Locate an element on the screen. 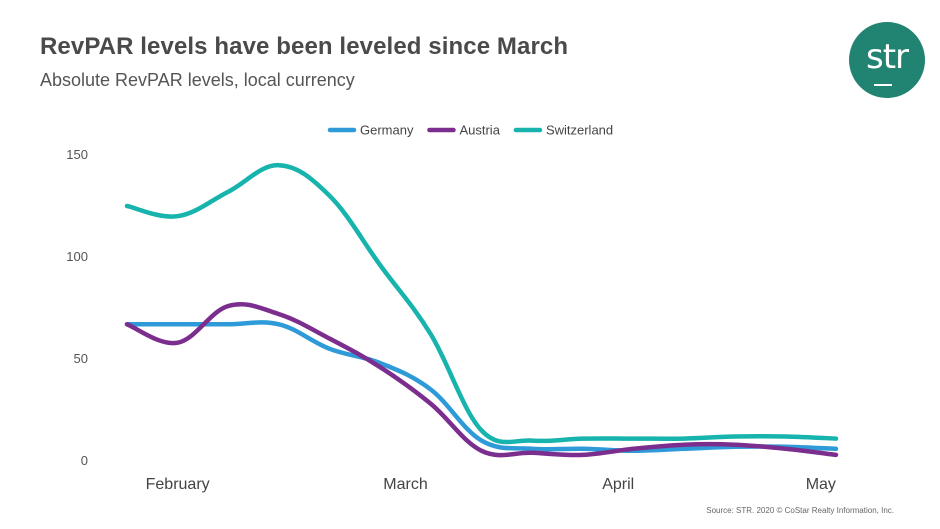  x-tick-label: February is located at coordinates (178, 484).